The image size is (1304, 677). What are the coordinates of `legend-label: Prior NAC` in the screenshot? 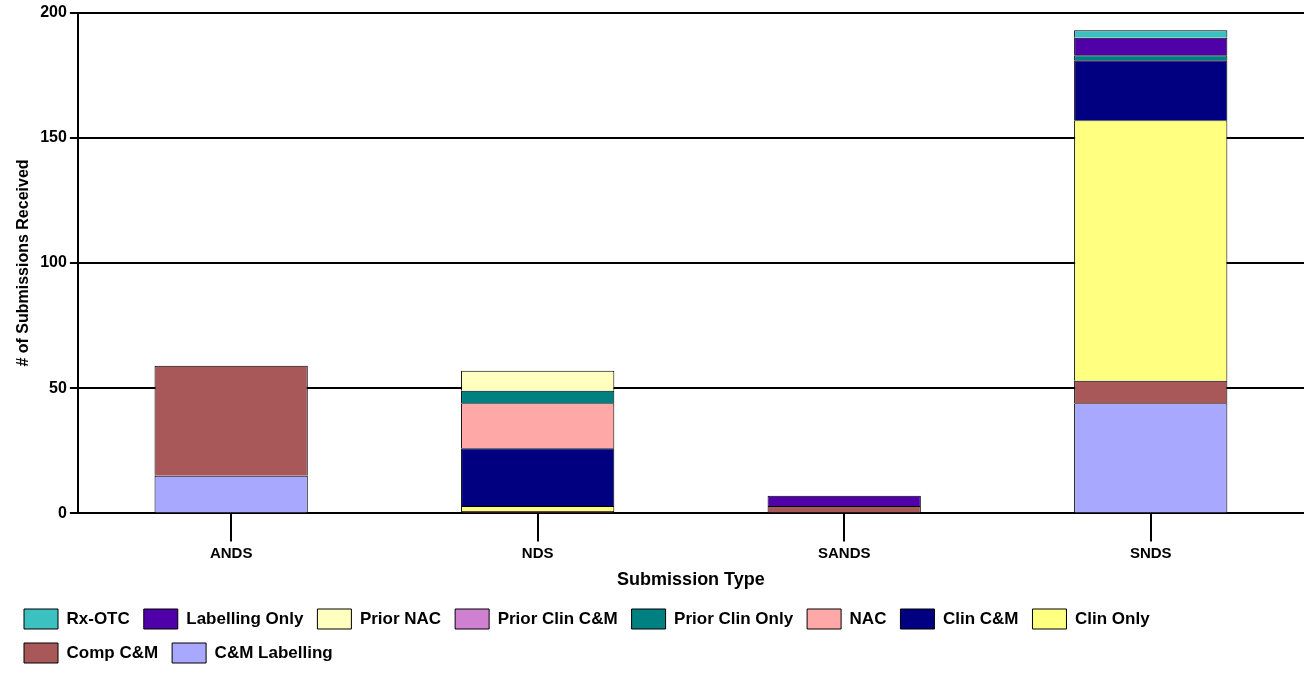 It's located at (400, 618).